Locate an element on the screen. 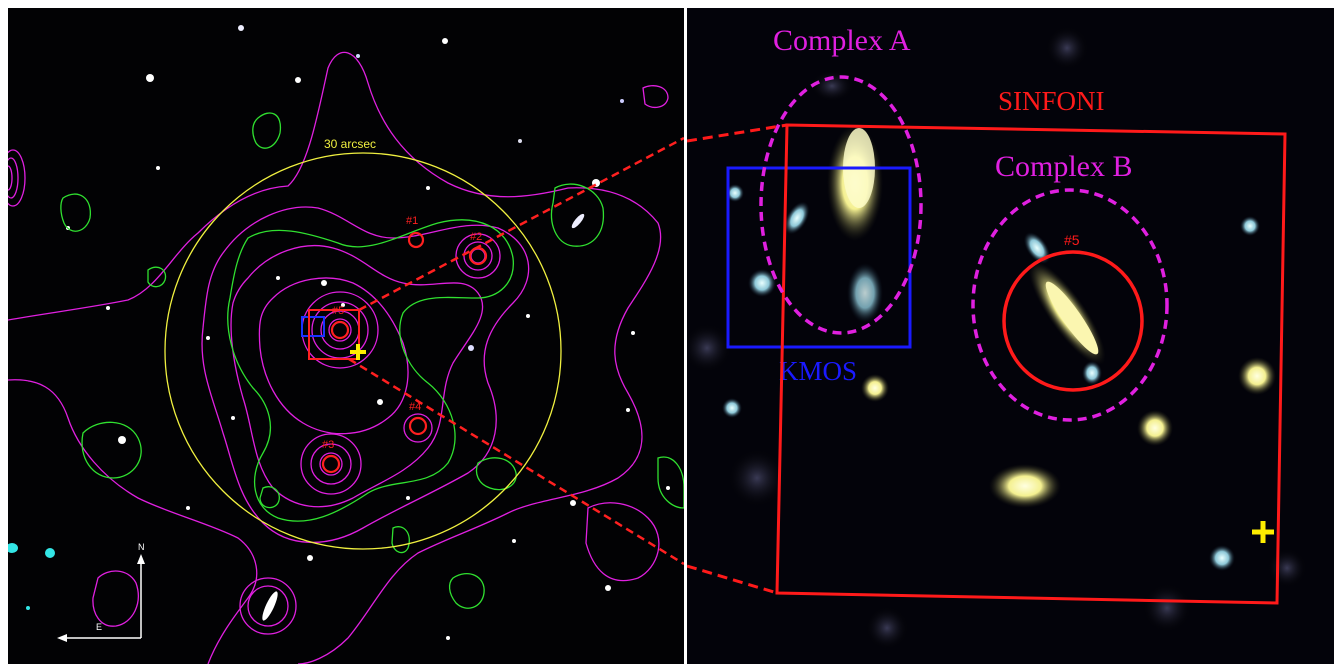 The image size is (1334, 664). contour-outer-b is located at coordinates (133, 521).